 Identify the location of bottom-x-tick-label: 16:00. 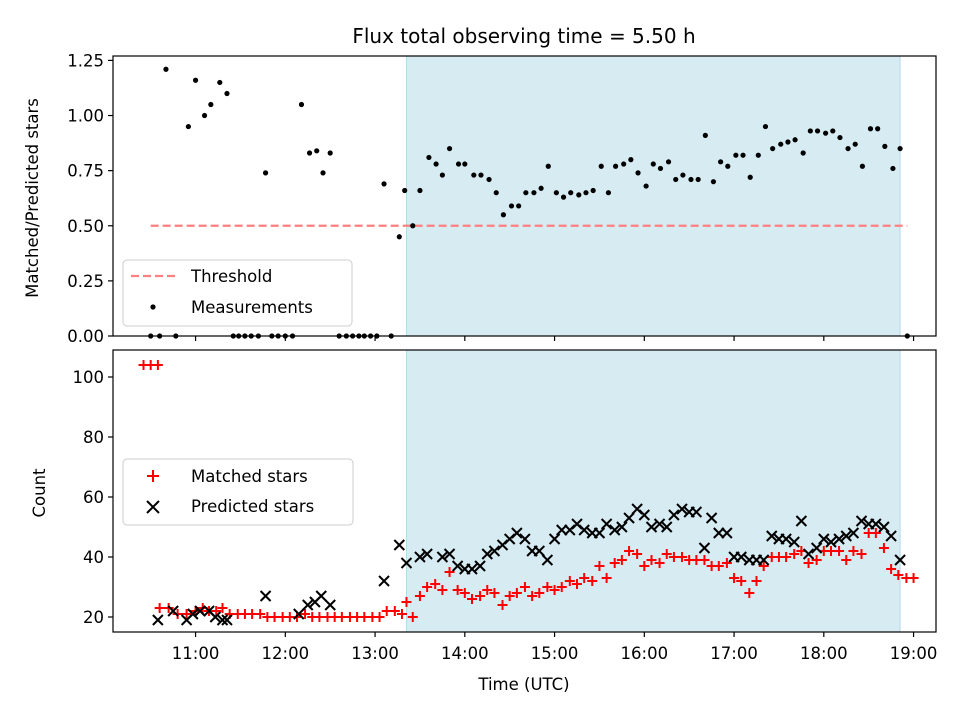
(645, 653).